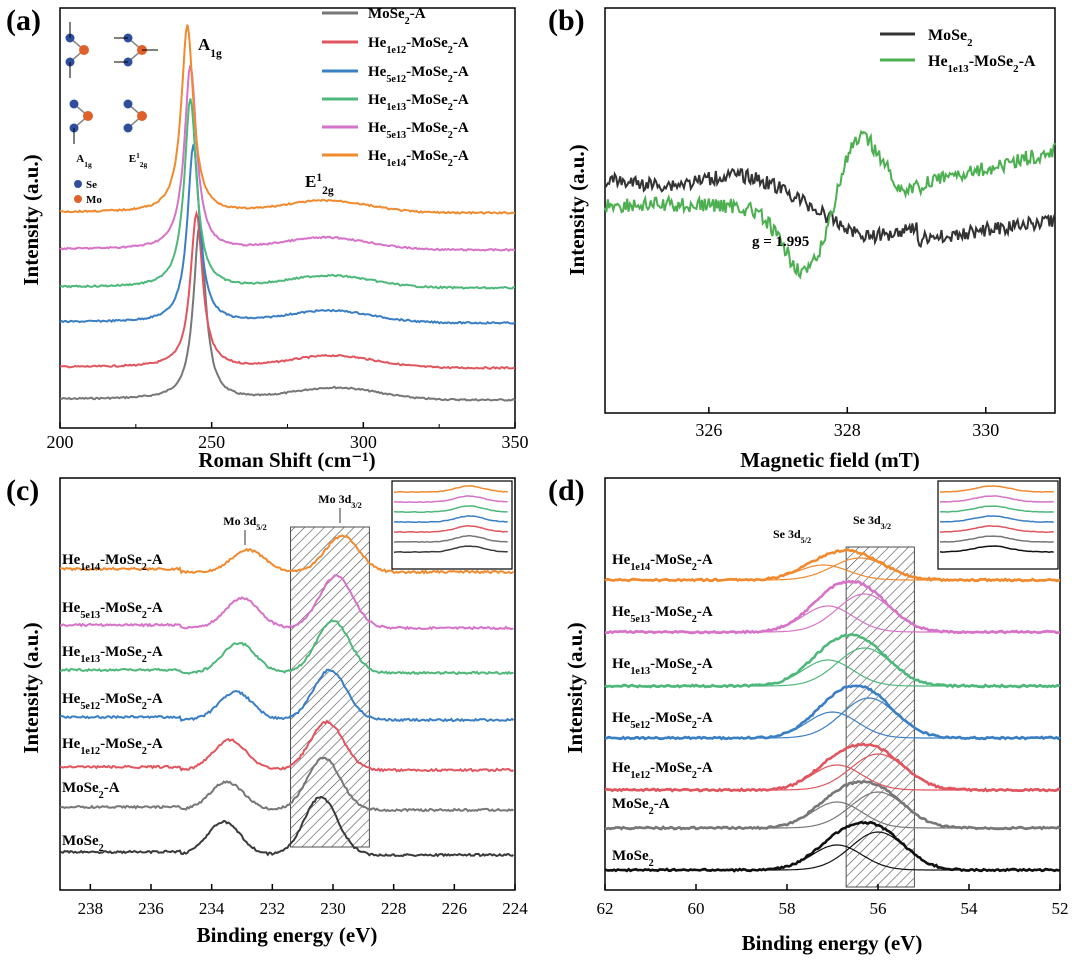 This screenshot has height=961, width=1080. What do you see at coordinates (211, 442) in the screenshot?
I see `x-tick-label: 250` at bounding box center [211, 442].